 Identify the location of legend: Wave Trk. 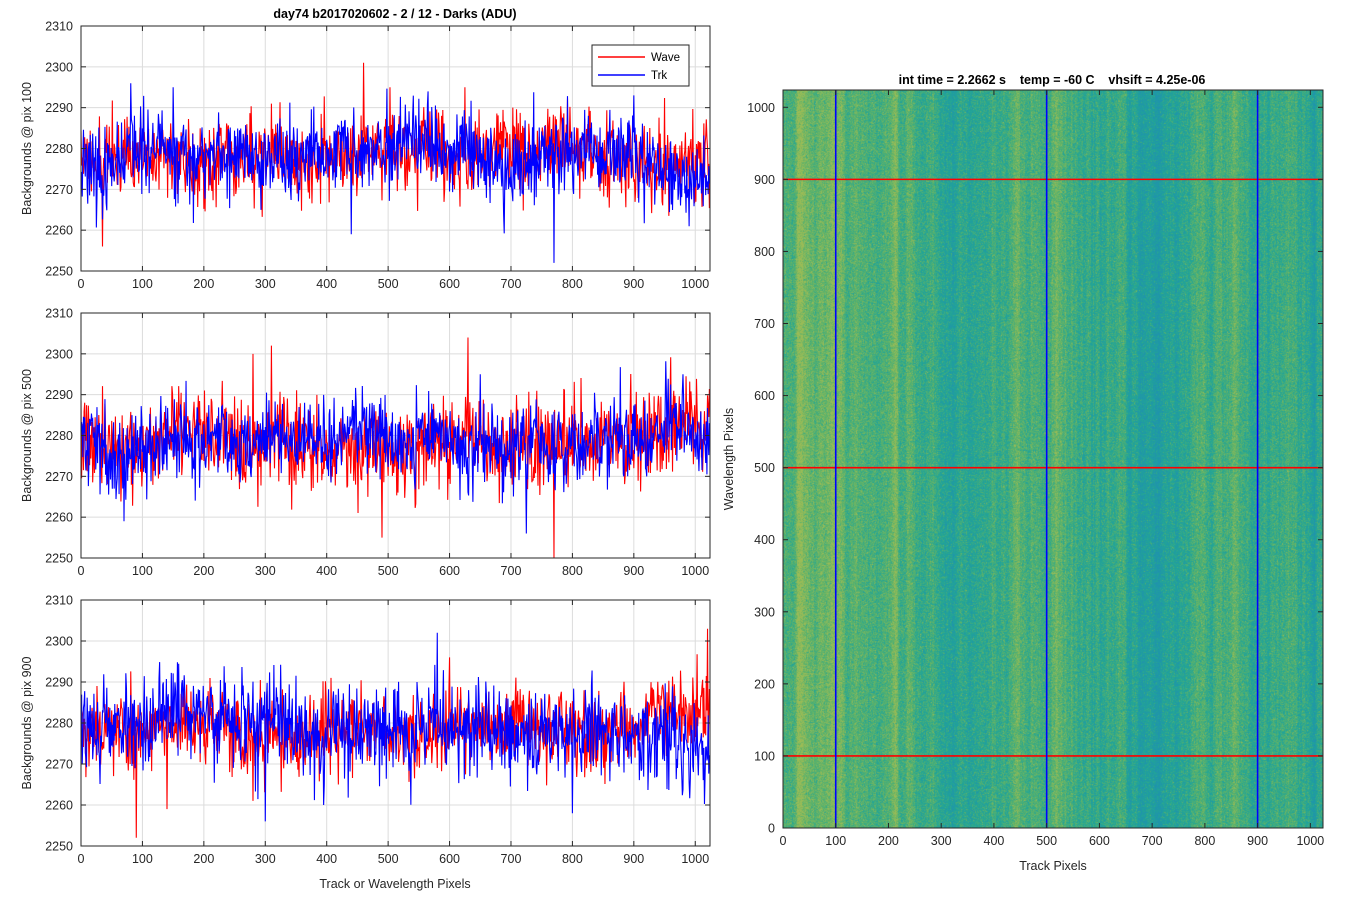
(640, 65).